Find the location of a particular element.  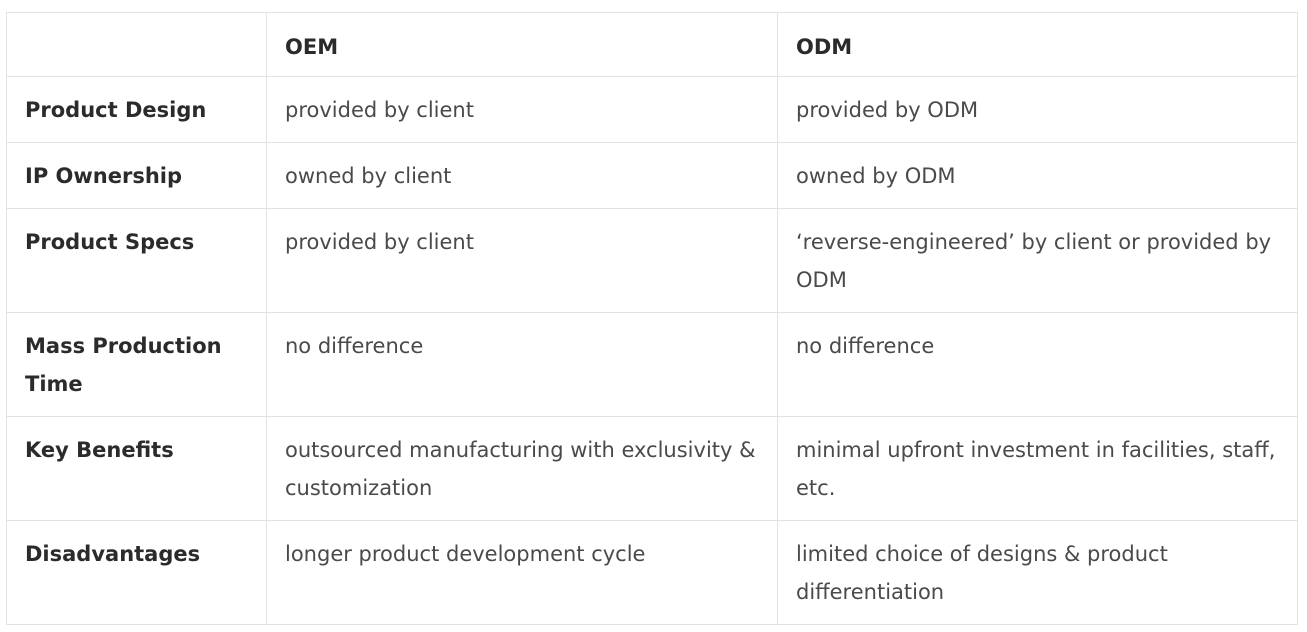

row-label: Mass Production Time is located at coordinates (136, 364).